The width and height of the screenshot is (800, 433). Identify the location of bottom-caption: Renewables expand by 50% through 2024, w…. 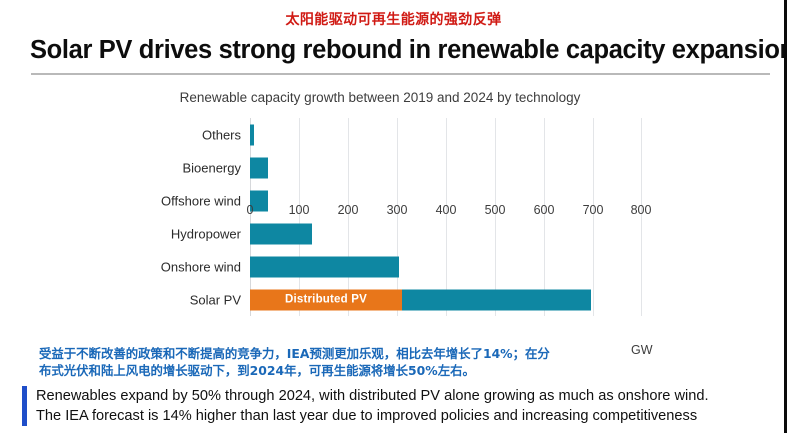
(394, 406).